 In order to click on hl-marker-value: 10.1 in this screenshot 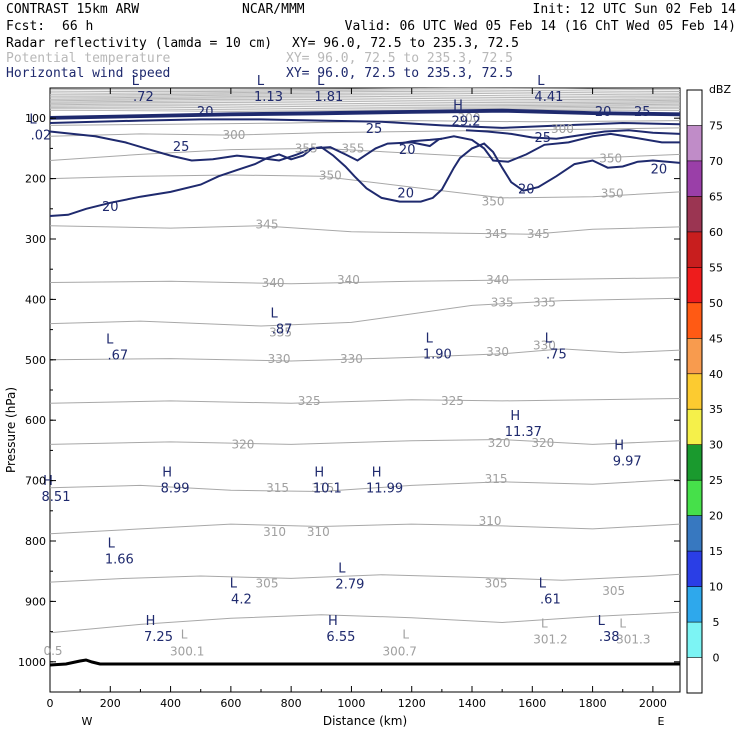, I will do `click(327, 489)`.